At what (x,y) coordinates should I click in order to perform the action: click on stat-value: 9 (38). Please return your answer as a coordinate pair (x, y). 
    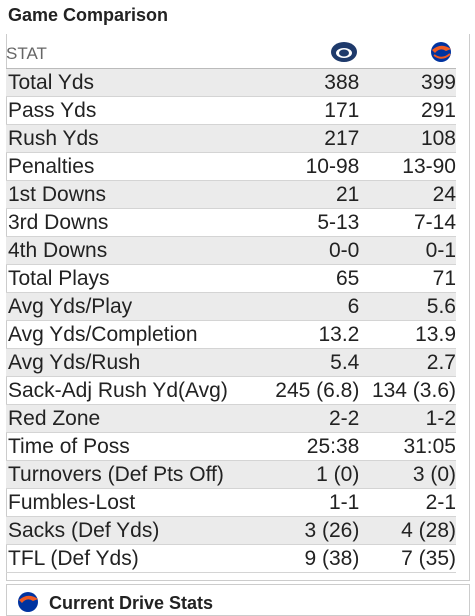
    Looking at the image, I should click on (311, 558).